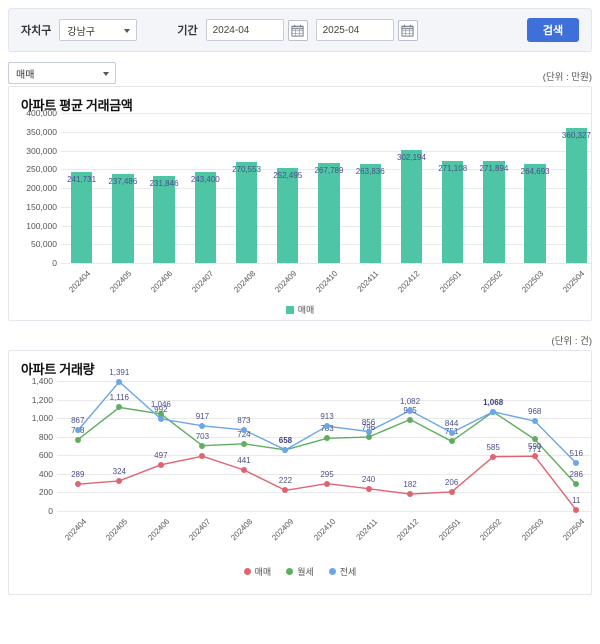 This screenshot has width=600, height=644. Describe the element at coordinates (407, 30) in the screenshot. I see `date-to-calendar-icon` at that location.